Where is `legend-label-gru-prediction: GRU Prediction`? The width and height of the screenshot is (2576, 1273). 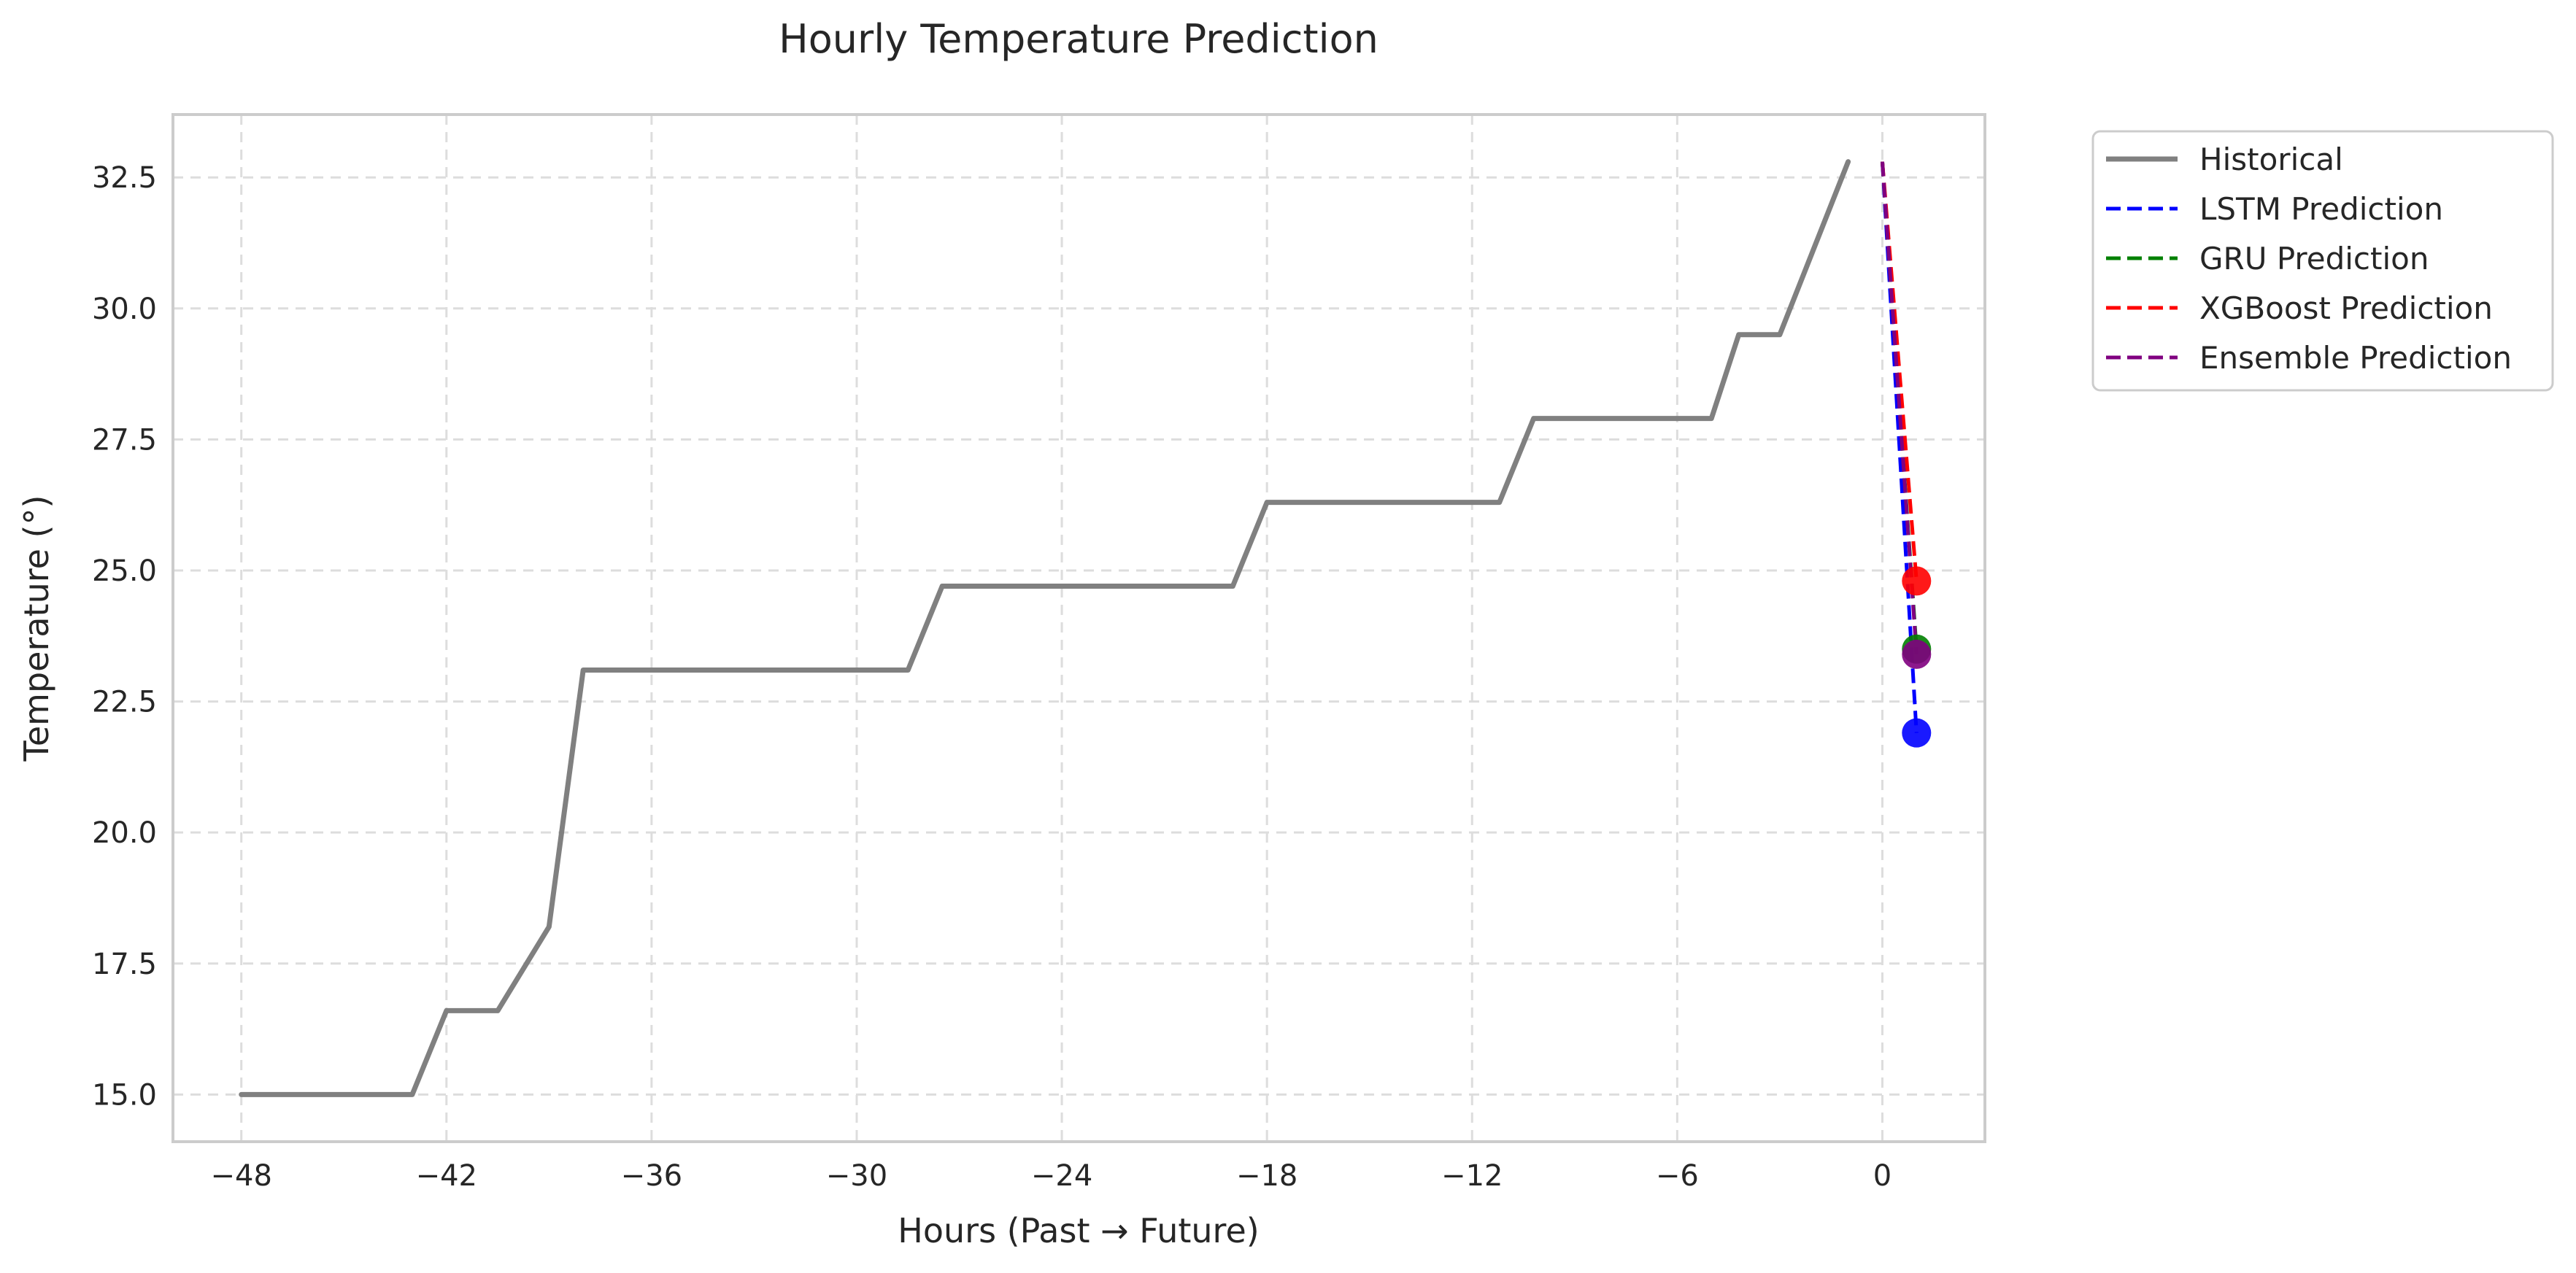 legend-label-gru-prediction: GRU Prediction is located at coordinates (2314, 258).